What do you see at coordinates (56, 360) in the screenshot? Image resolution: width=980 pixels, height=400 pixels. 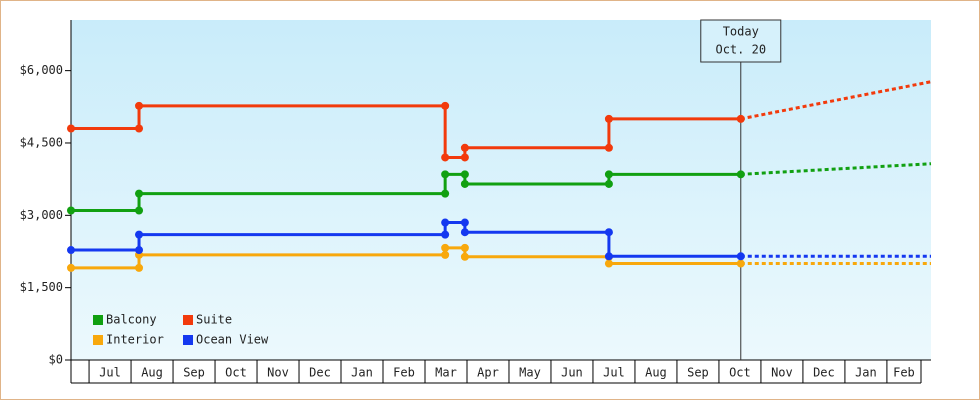 I see `y-tick-label: $0` at bounding box center [56, 360].